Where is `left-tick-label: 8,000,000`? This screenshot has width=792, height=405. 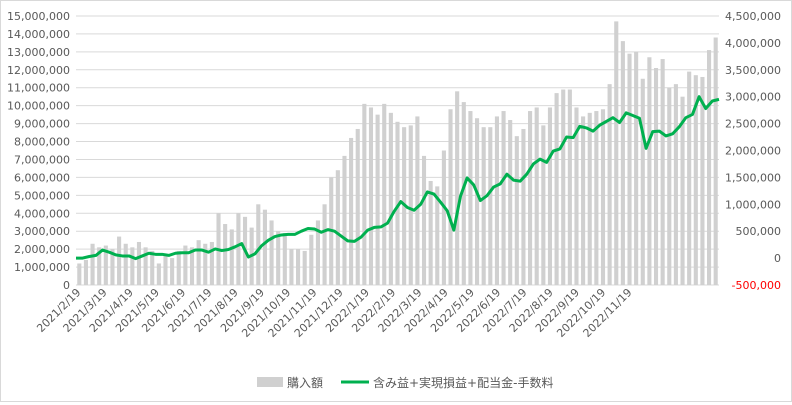 left-tick-label: 8,000,000 is located at coordinates (42, 142).